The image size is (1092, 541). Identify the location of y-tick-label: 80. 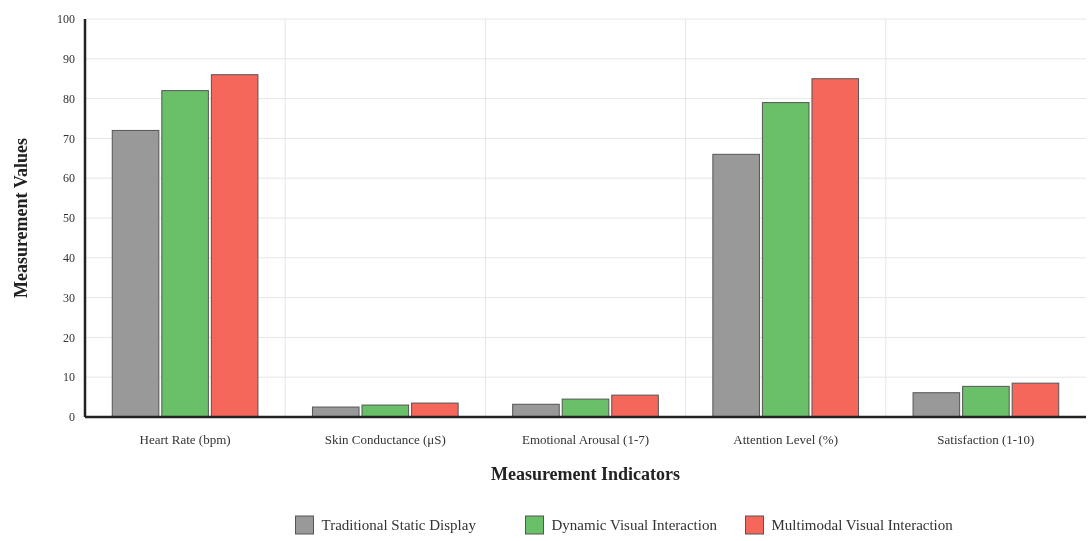
(69, 98).